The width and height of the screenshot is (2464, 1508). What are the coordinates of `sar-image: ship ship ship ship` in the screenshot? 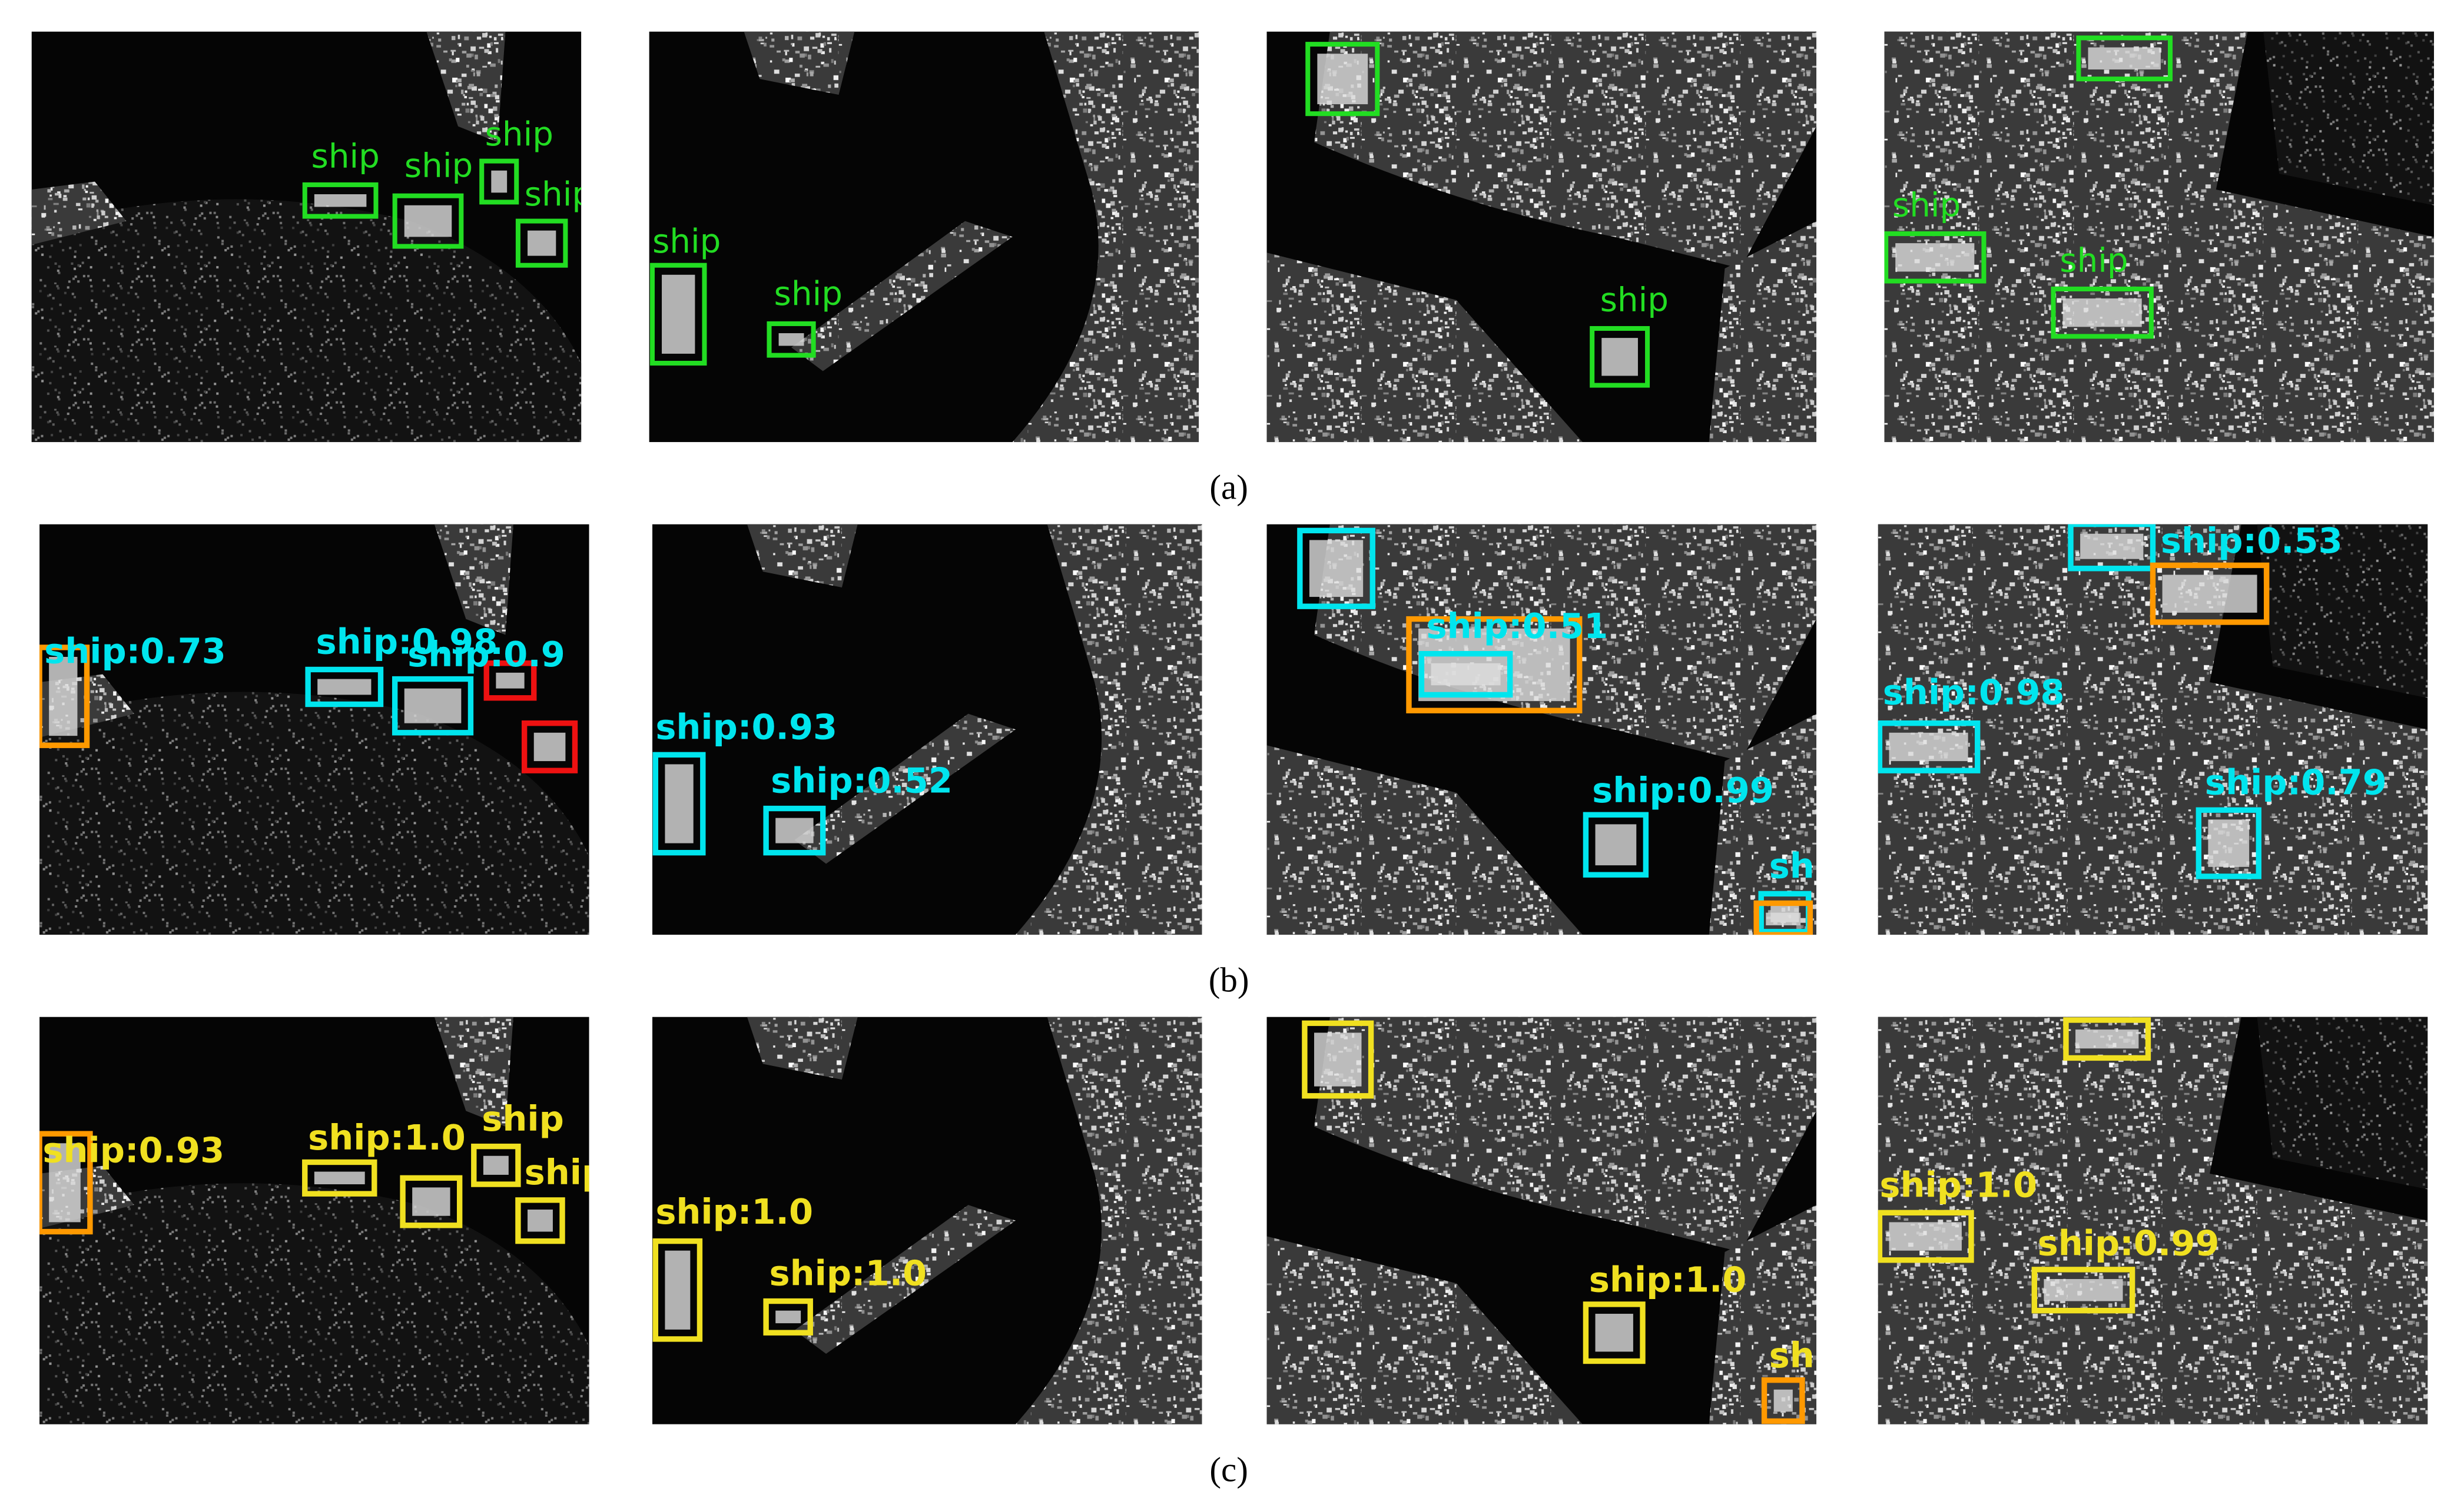 It's located at (312, 237).